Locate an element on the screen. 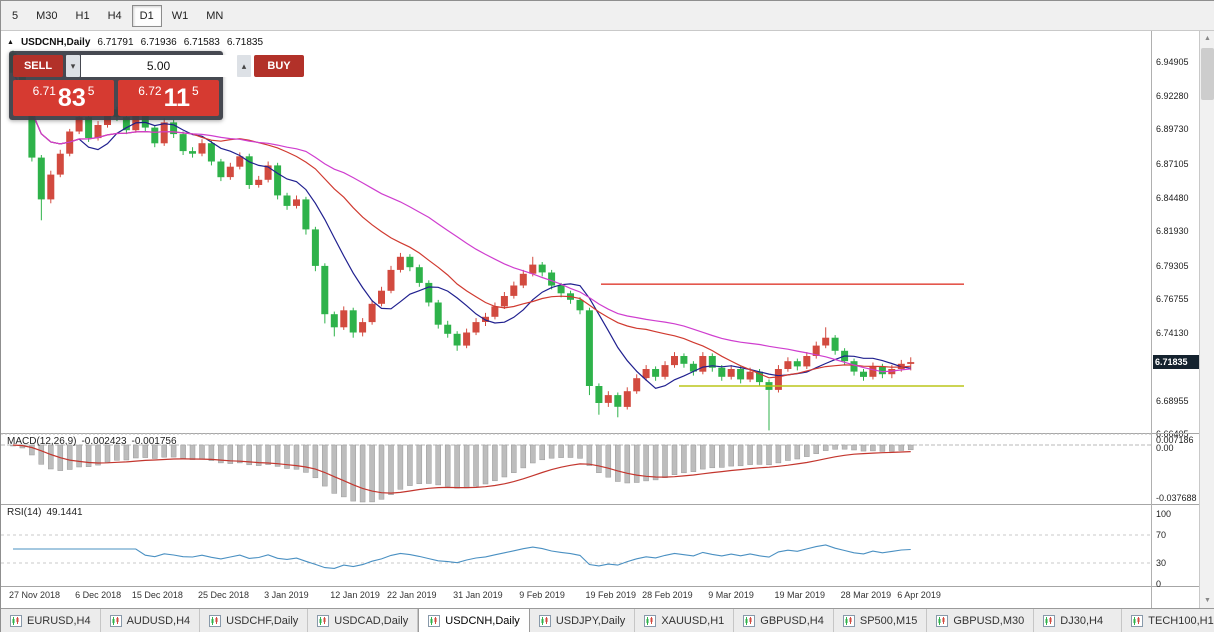 This screenshot has height=632, width=1214. vertical-scrollbar: ▲ ▼ is located at coordinates (1206, 319).